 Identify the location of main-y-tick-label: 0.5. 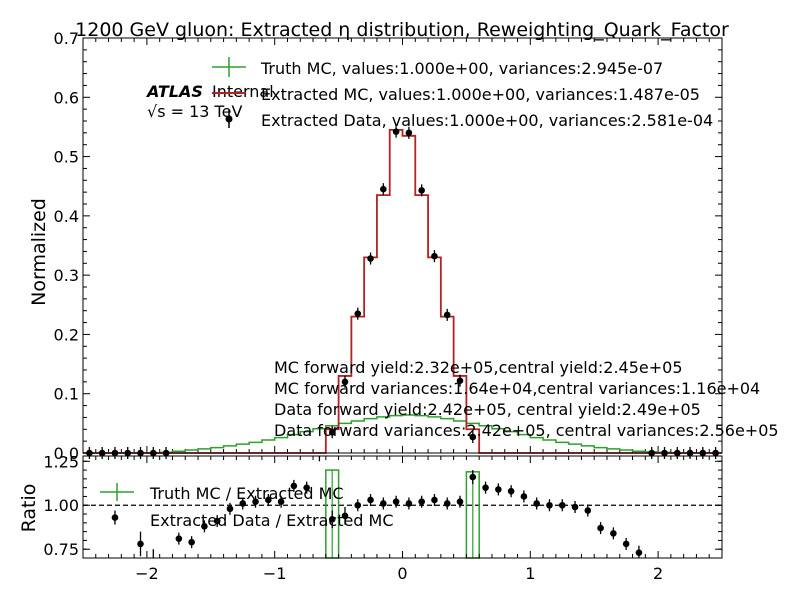
(66, 157).